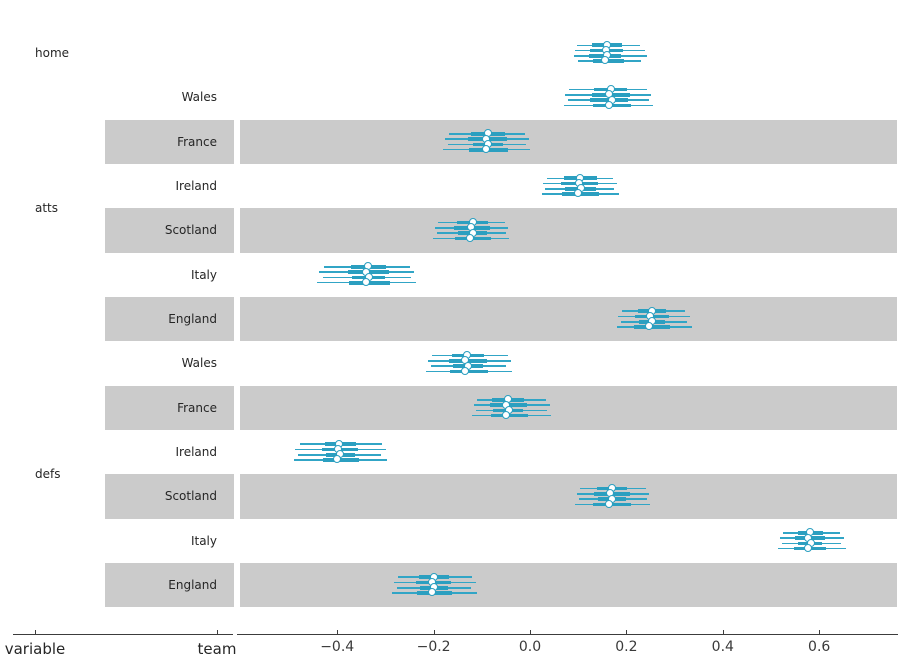 The width and height of the screenshot is (900, 660). Describe the element at coordinates (626, 647) in the screenshot. I see `x-axis-tick-label: 0.2` at that location.